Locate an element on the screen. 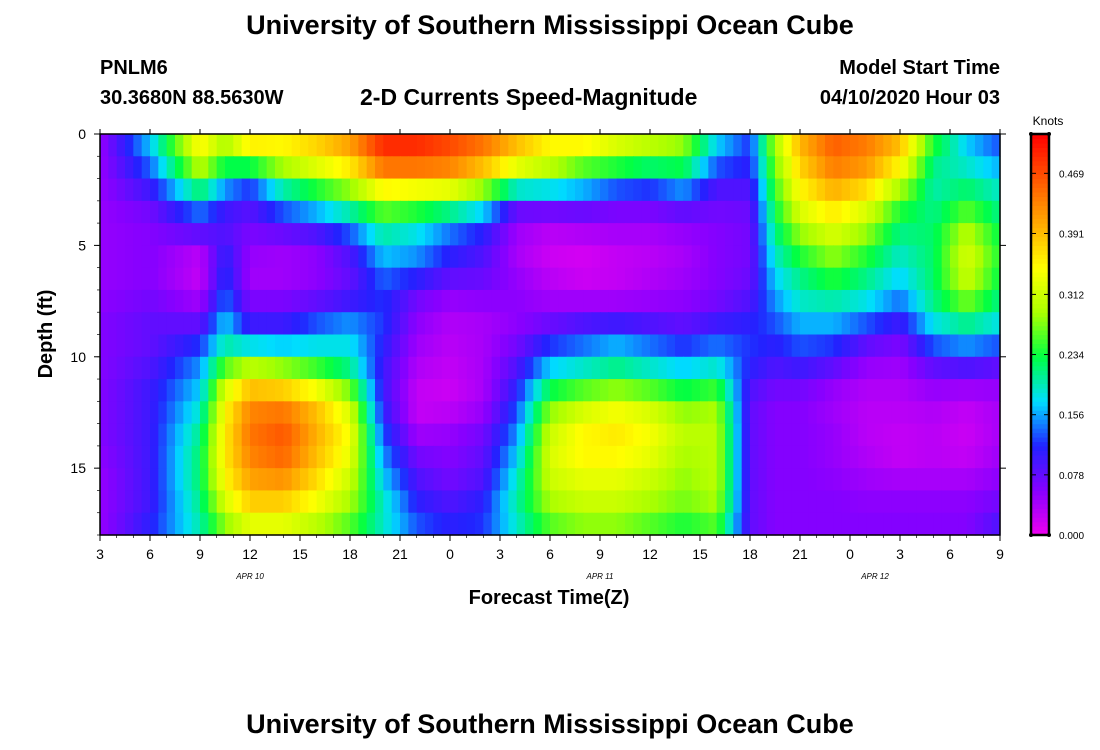 The image size is (1100, 750). x-date-label: APR 11 is located at coordinates (600, 576).